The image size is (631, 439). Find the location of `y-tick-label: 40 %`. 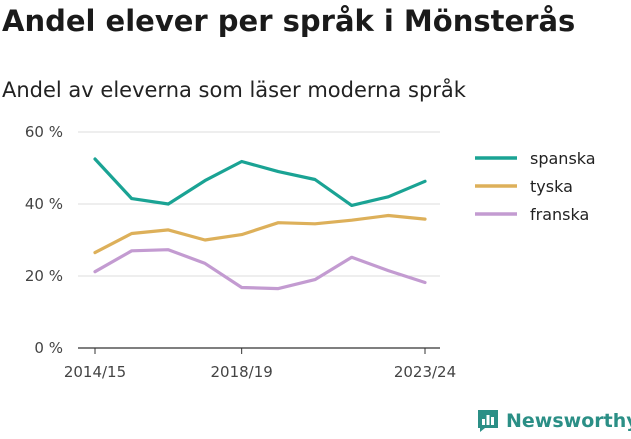

y-tick-label: 40 % is located at coordinates (44, 204).